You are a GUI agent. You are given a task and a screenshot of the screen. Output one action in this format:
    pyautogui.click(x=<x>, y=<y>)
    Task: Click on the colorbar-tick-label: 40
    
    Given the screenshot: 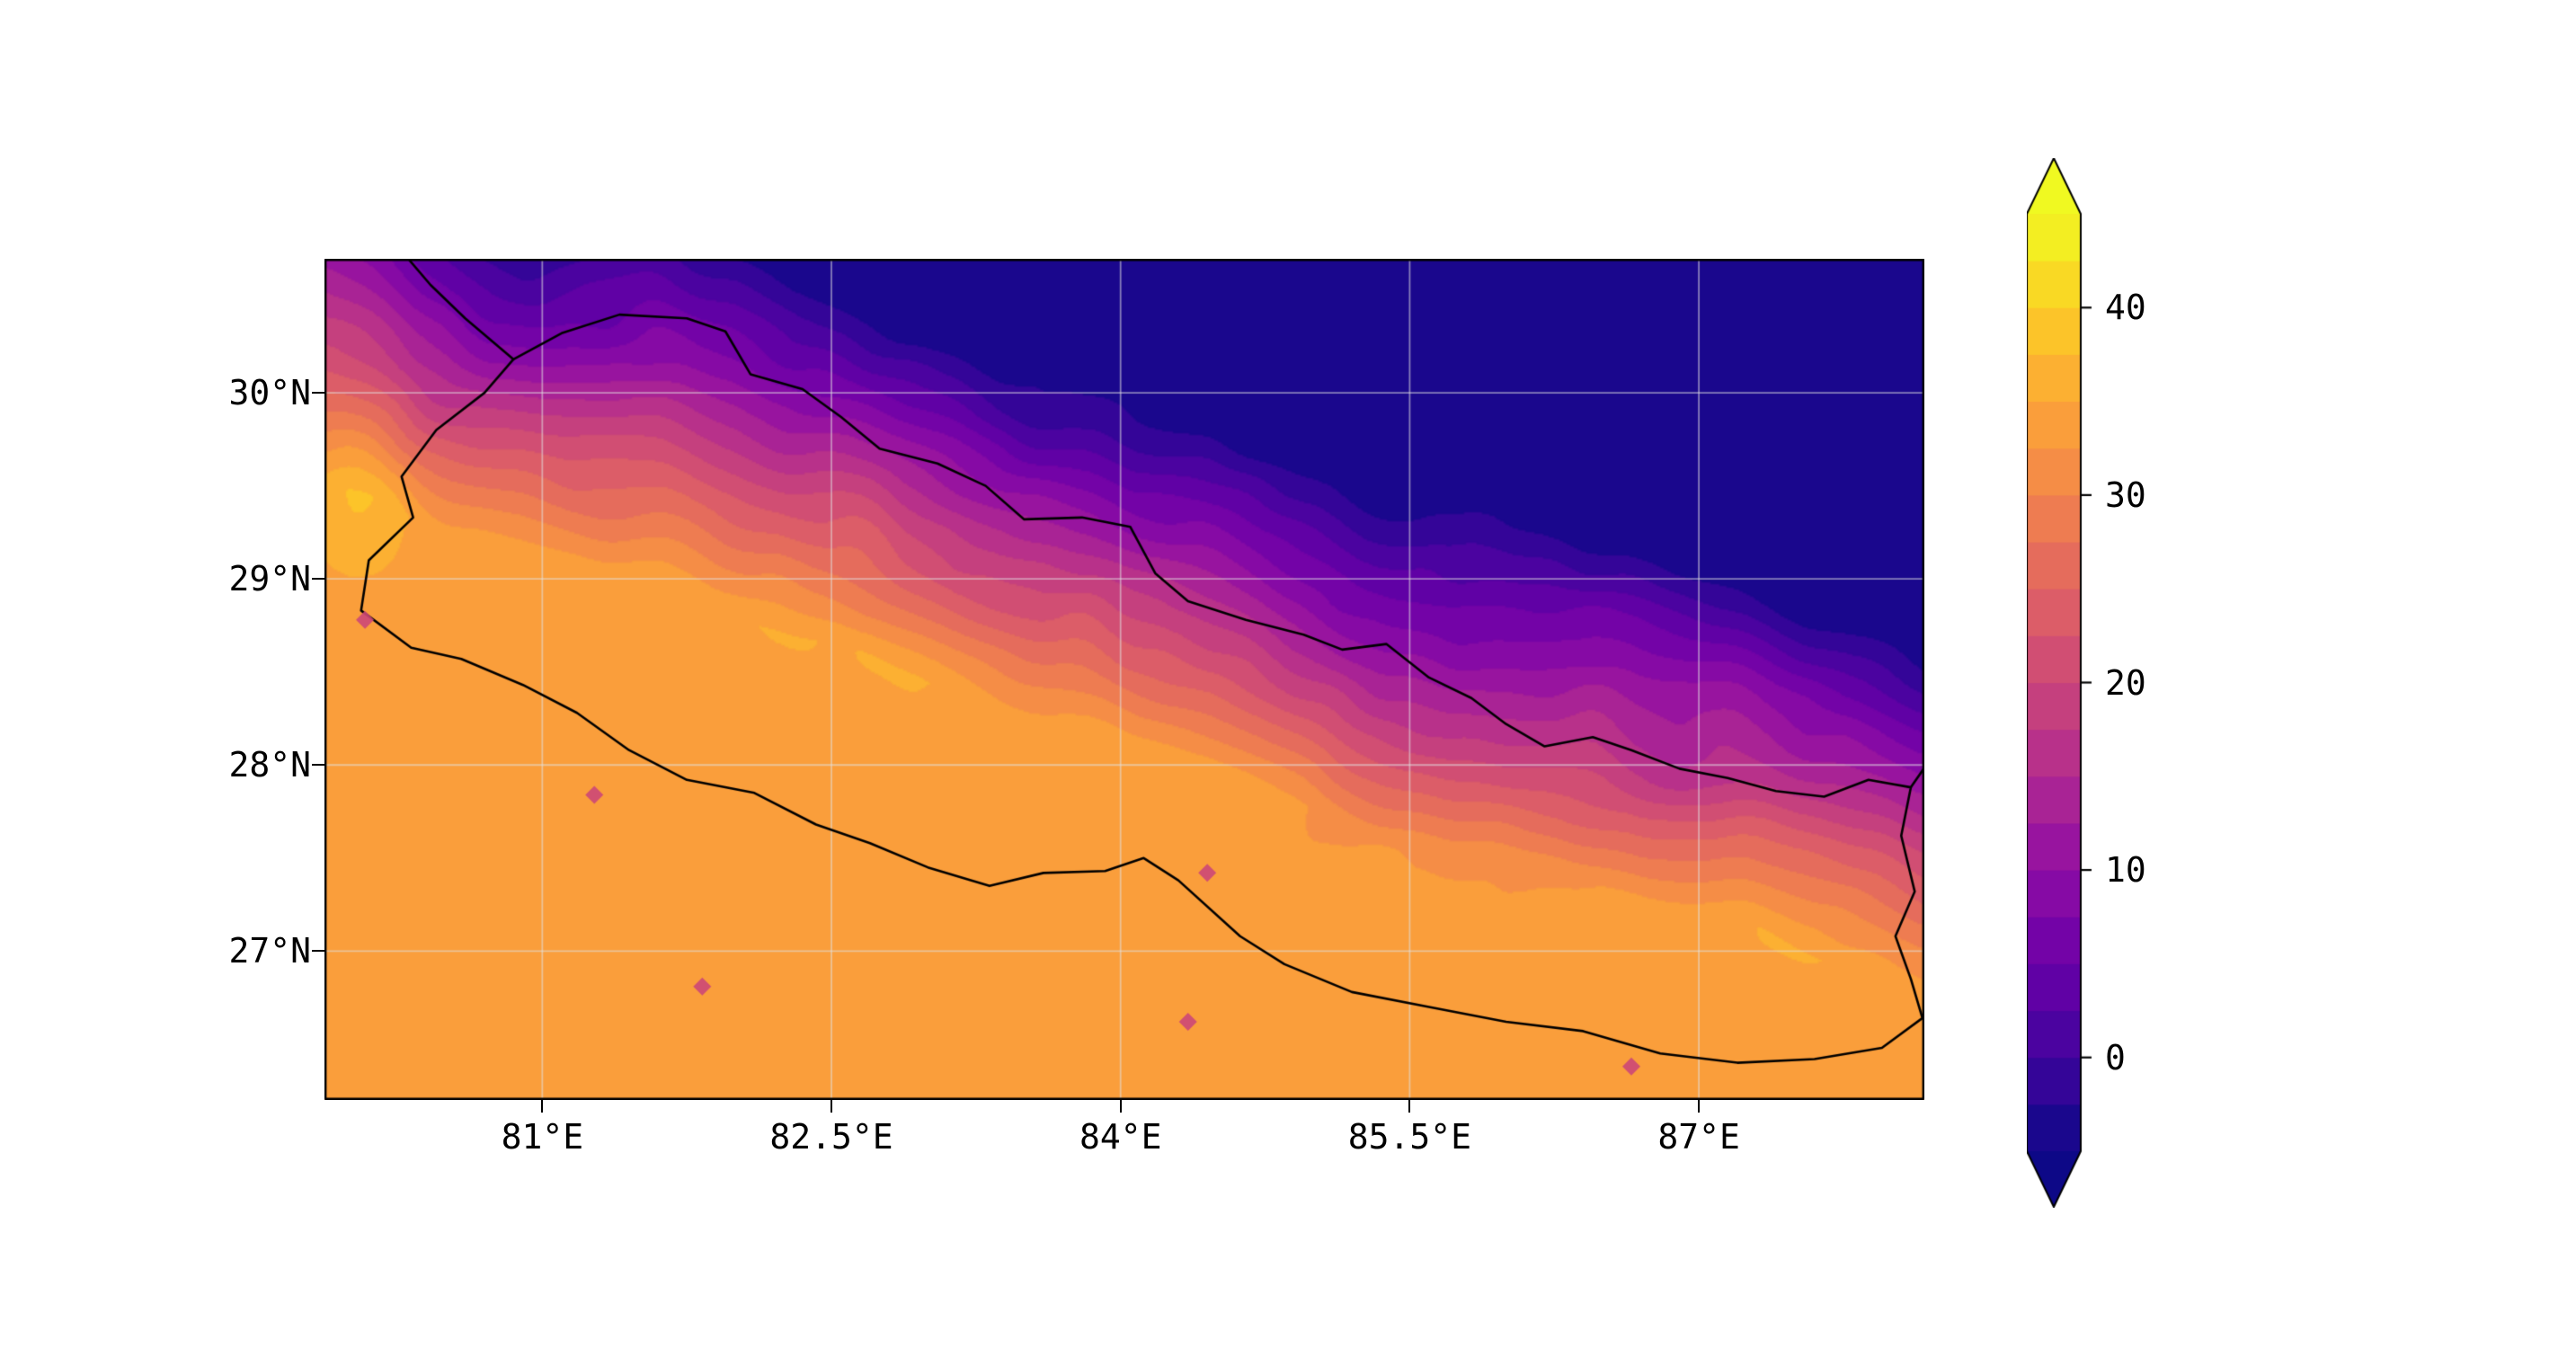 What is the action you would take?
    pyautogui.click(x=2125, y=308)
    